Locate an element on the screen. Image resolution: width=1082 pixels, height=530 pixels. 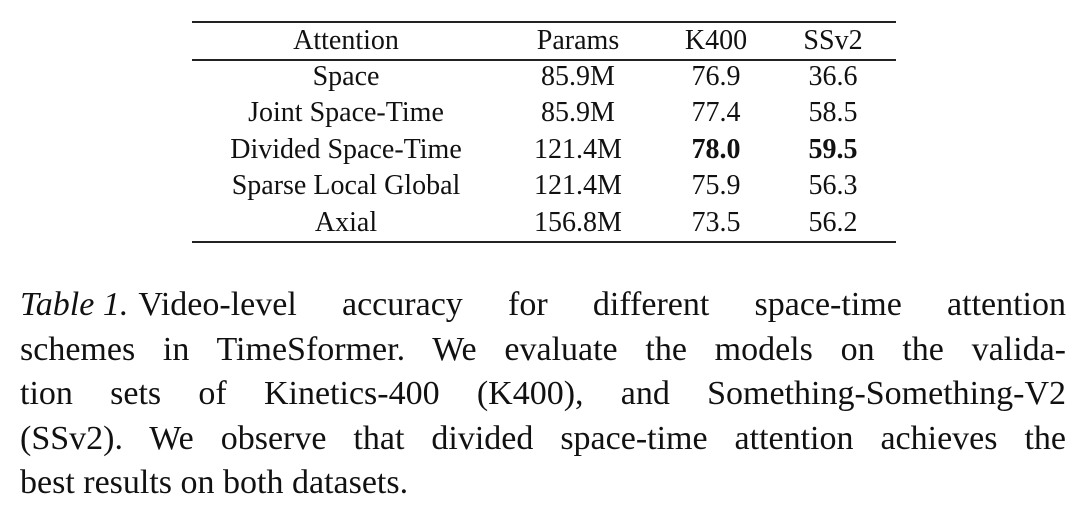
table-cell: 36.6 is located at coordinates (833, 76).